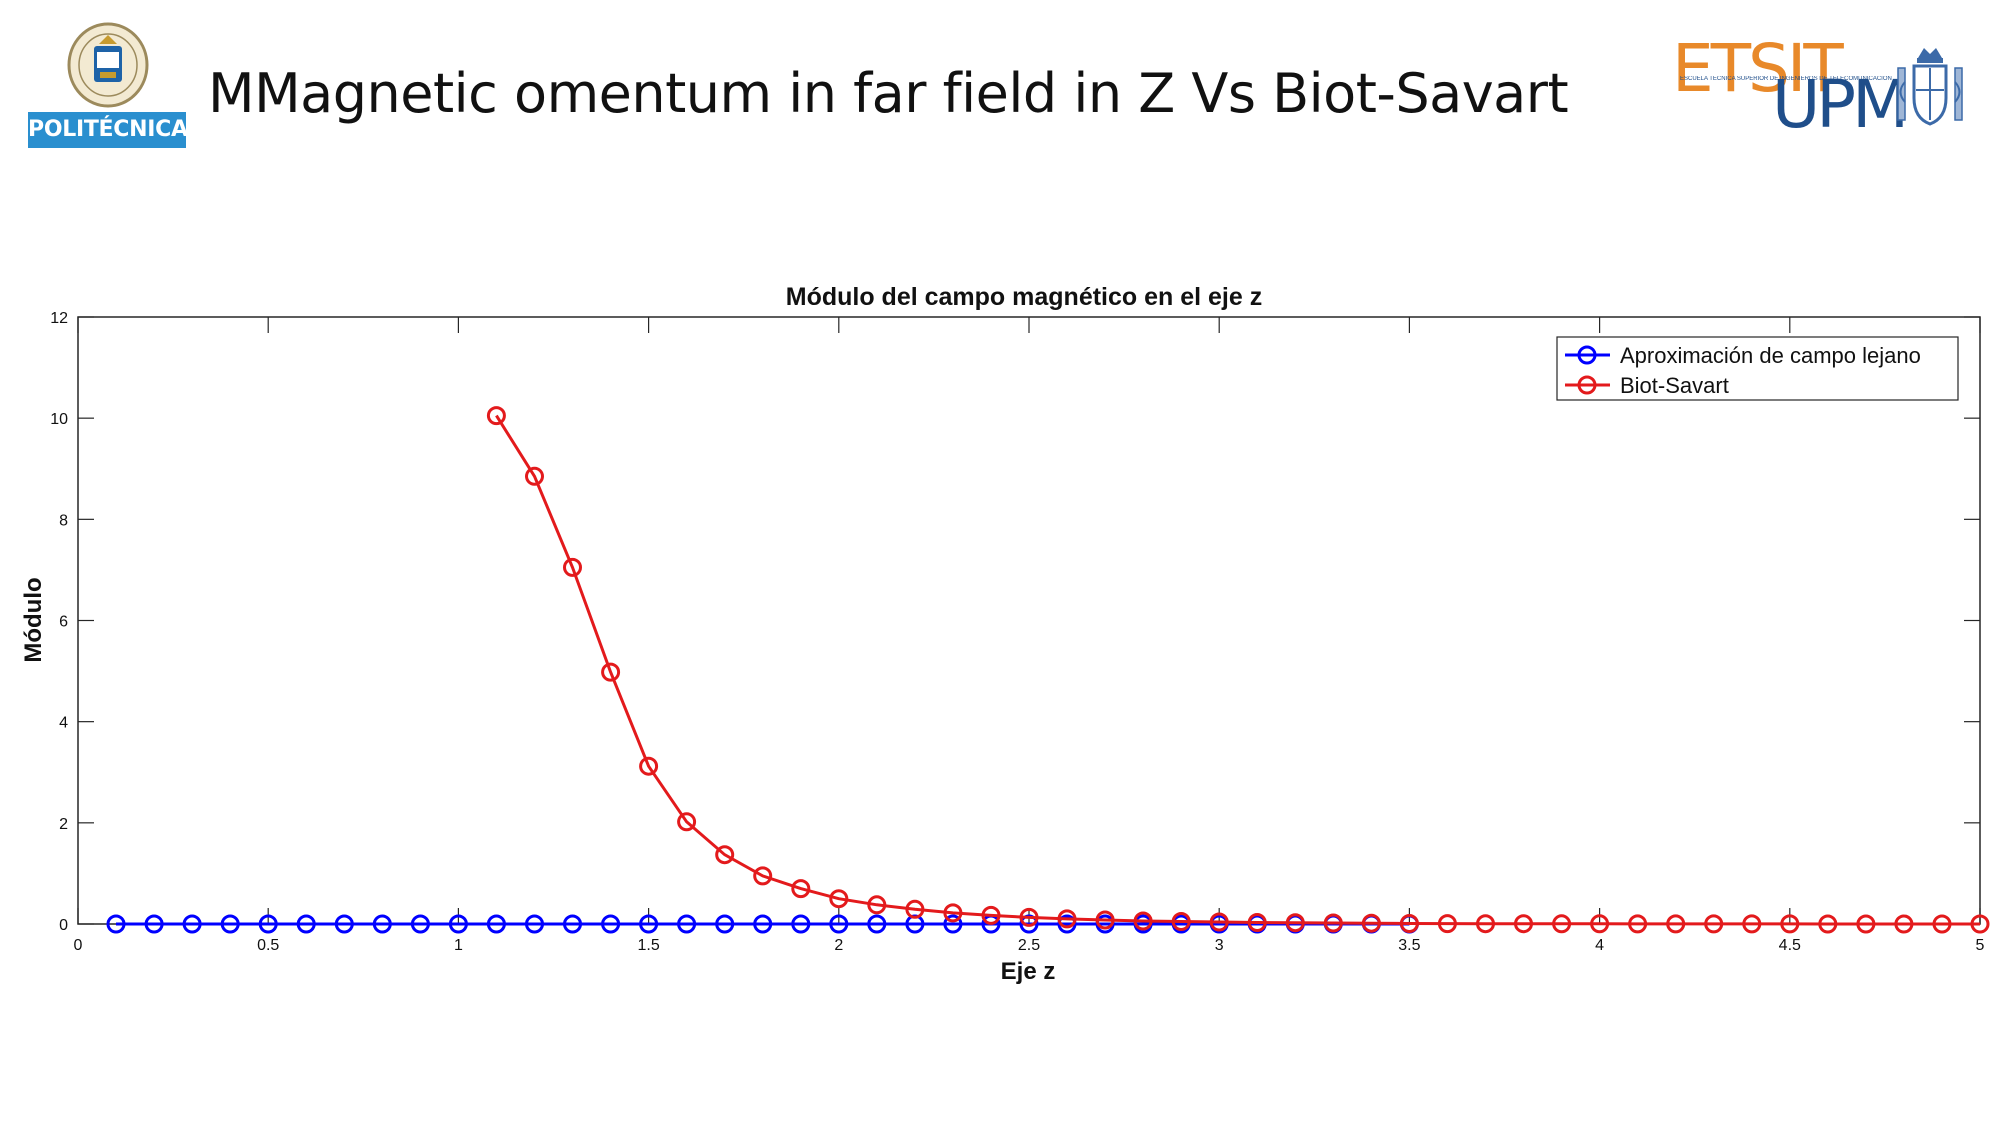 The image size is (2000, 1125). I want to click on x-tick-label: 0.5, so click(268, 945).